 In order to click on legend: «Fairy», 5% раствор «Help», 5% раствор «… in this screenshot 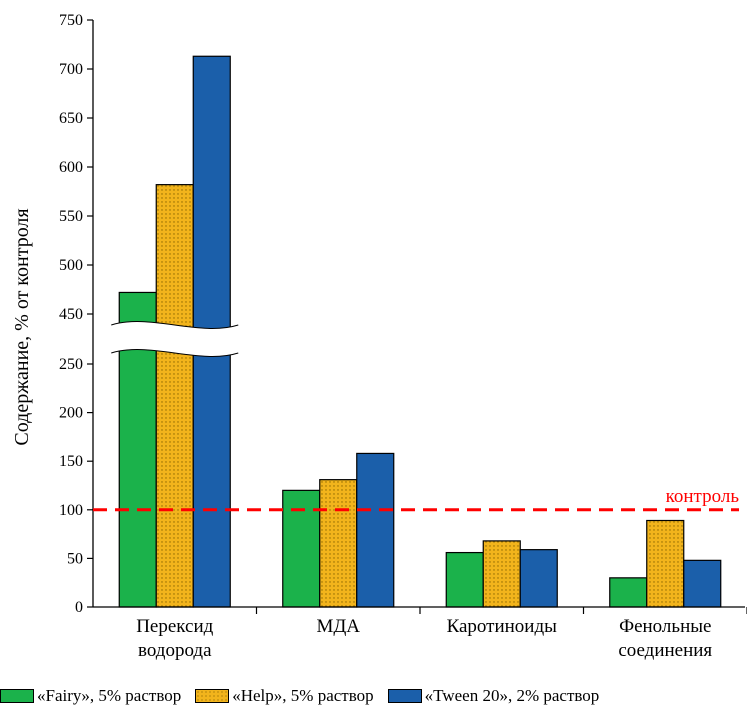, I will do `click(373, 696)`.